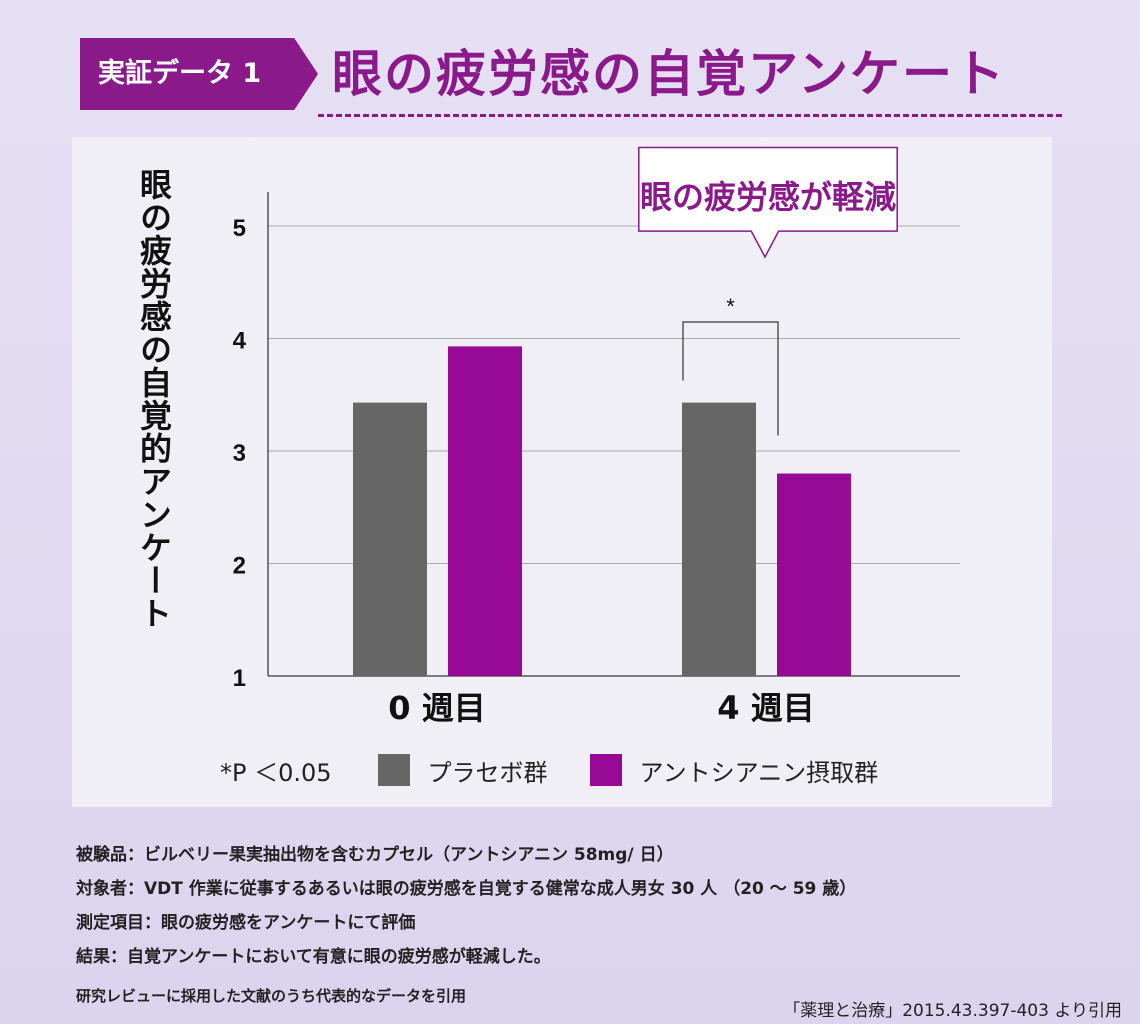  I want to click on page-title: 眼の疲労感の自覚アンケート, so click(669, 74).